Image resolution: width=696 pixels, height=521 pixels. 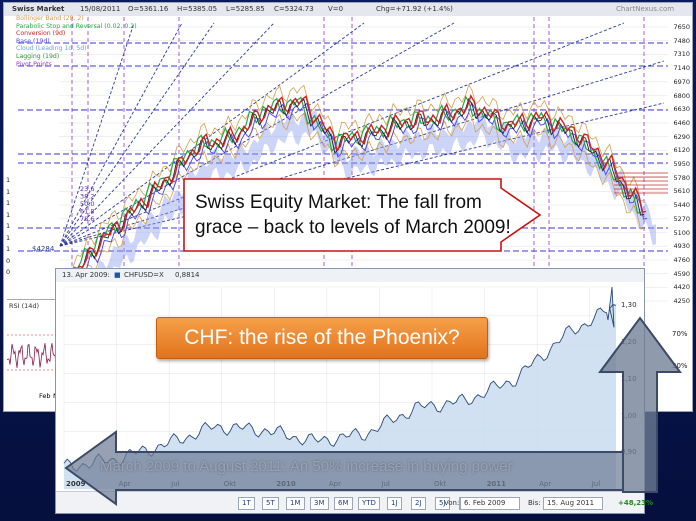 I want to click on chf-date-label: 13. Apr 2009:, so click(x=86, y=275).